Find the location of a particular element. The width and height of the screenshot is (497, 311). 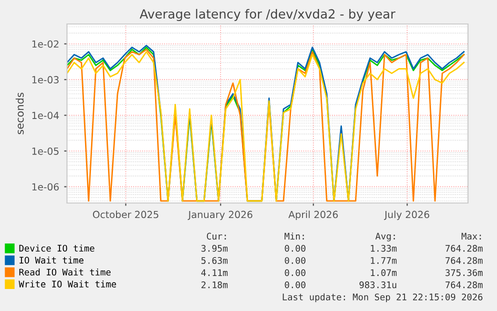

text: 983.31u is located at coordinates (378, 284).